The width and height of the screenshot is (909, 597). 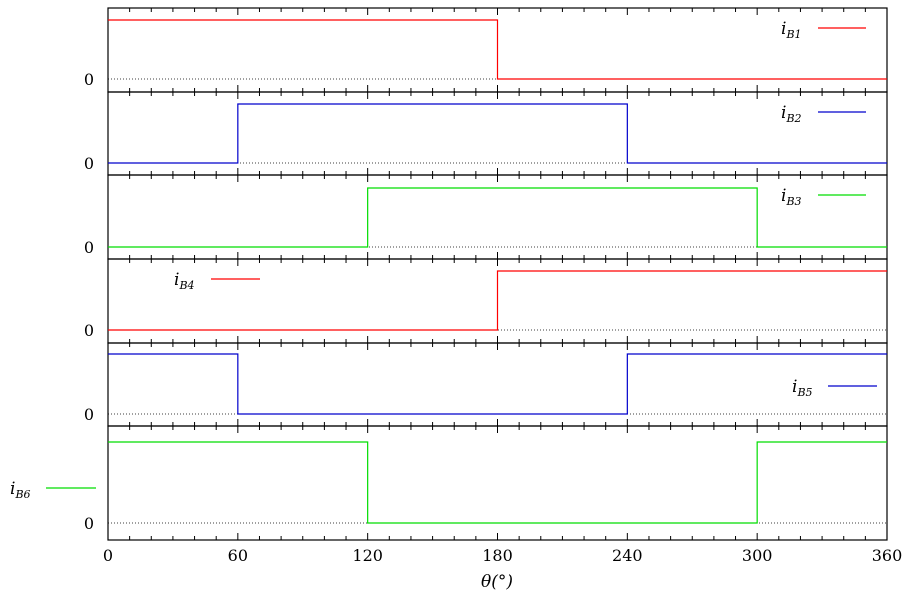 What do you see at coordinates (108, 555) in the screenshot?
I see `x-tick-label: 0` at bounding box center [108, 555].